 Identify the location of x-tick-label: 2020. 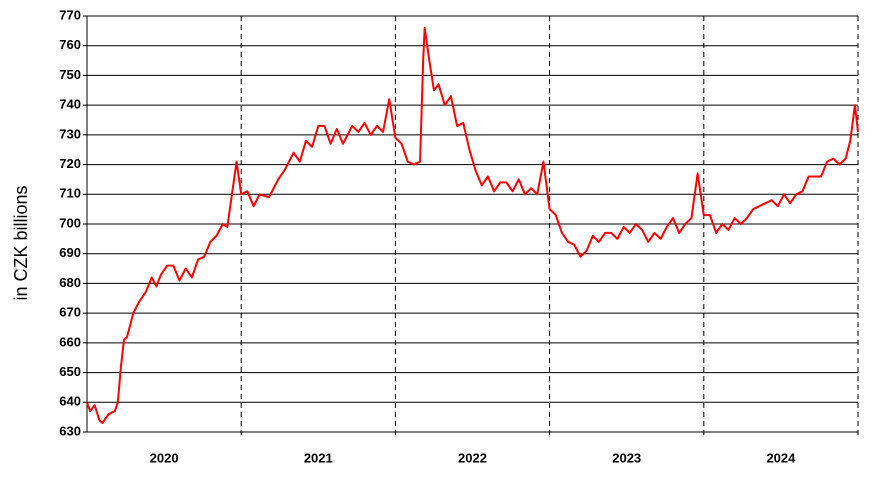
(164, 457).